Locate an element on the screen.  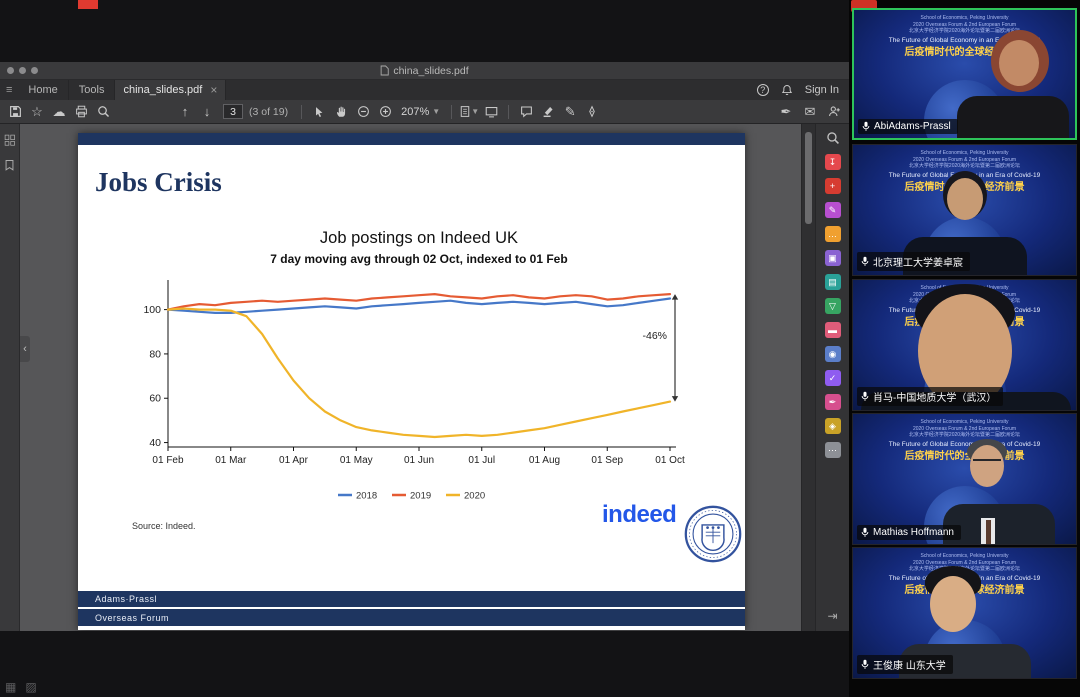
redact-icon: ▬ is located at coordinates (832, 330).